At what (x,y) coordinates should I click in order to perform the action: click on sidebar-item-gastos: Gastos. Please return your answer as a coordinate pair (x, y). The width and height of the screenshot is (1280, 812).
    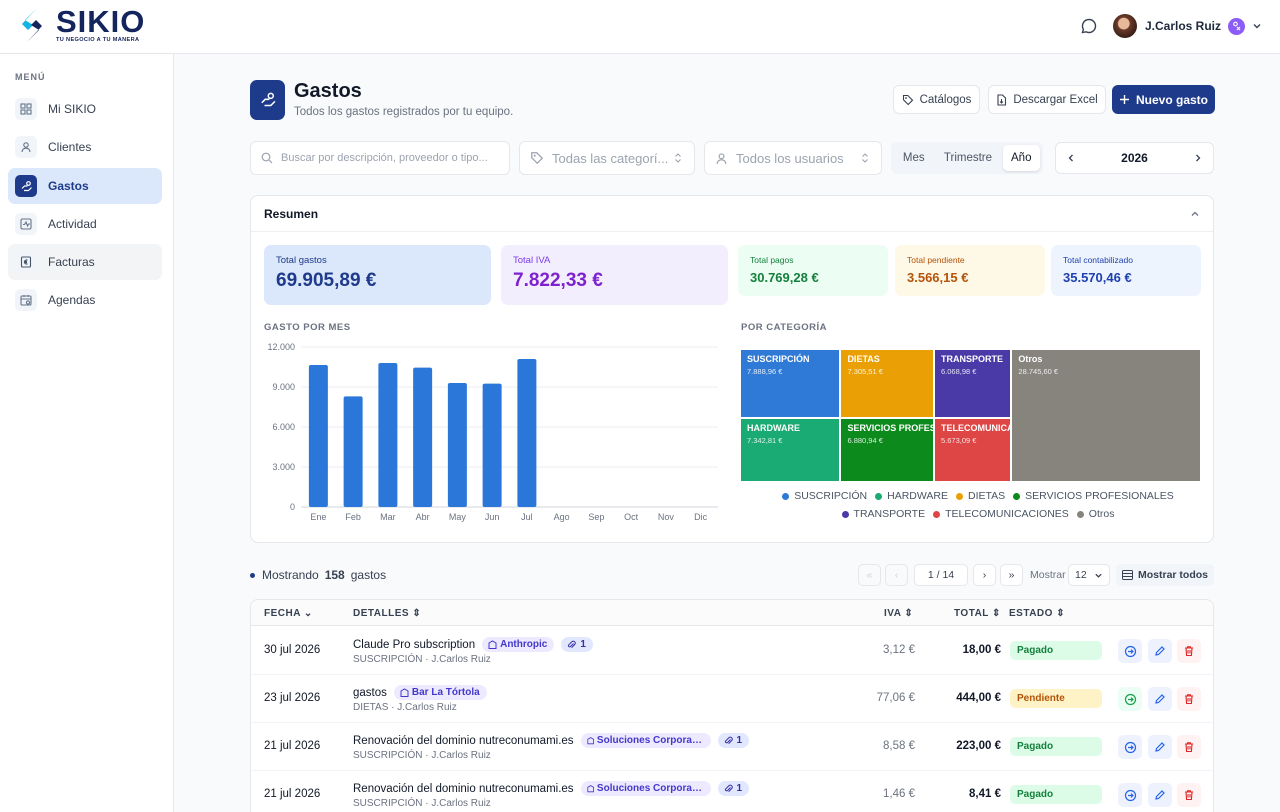
    Looking at the image, I should click on (85, 186).